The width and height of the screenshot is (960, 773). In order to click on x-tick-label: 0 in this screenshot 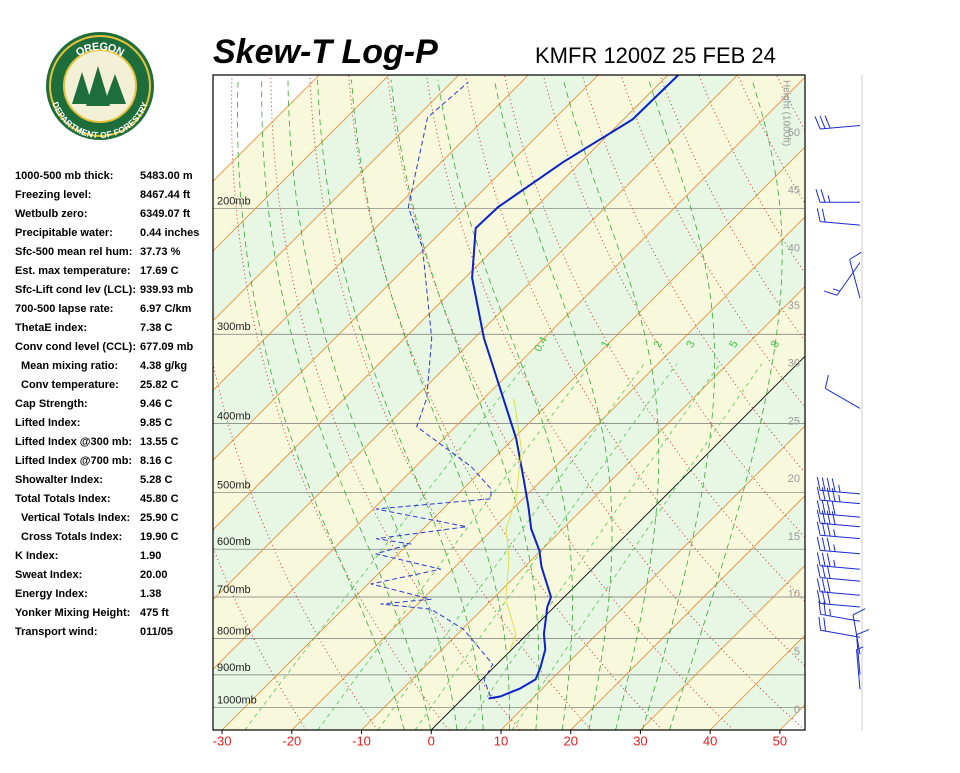, I will do `click(431, 740)`.